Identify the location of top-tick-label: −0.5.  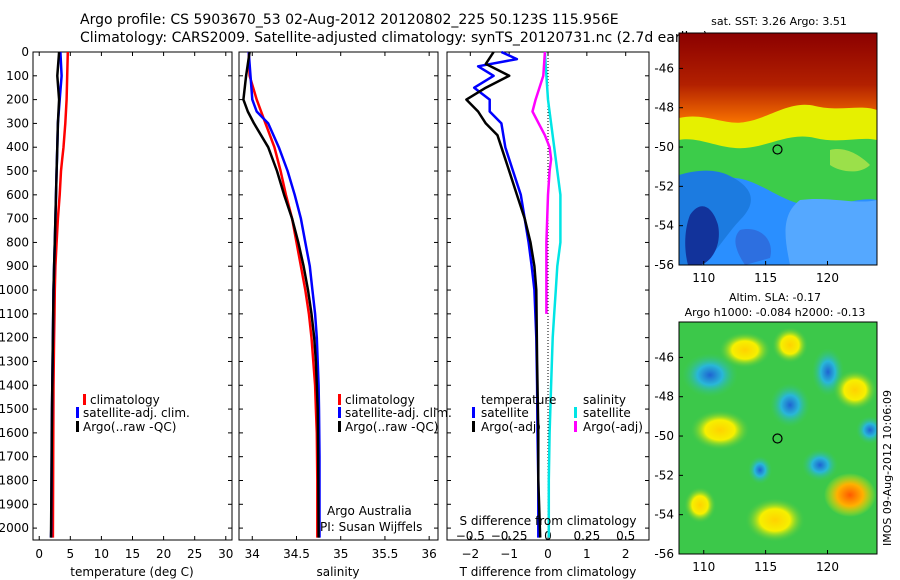
(470, 536).